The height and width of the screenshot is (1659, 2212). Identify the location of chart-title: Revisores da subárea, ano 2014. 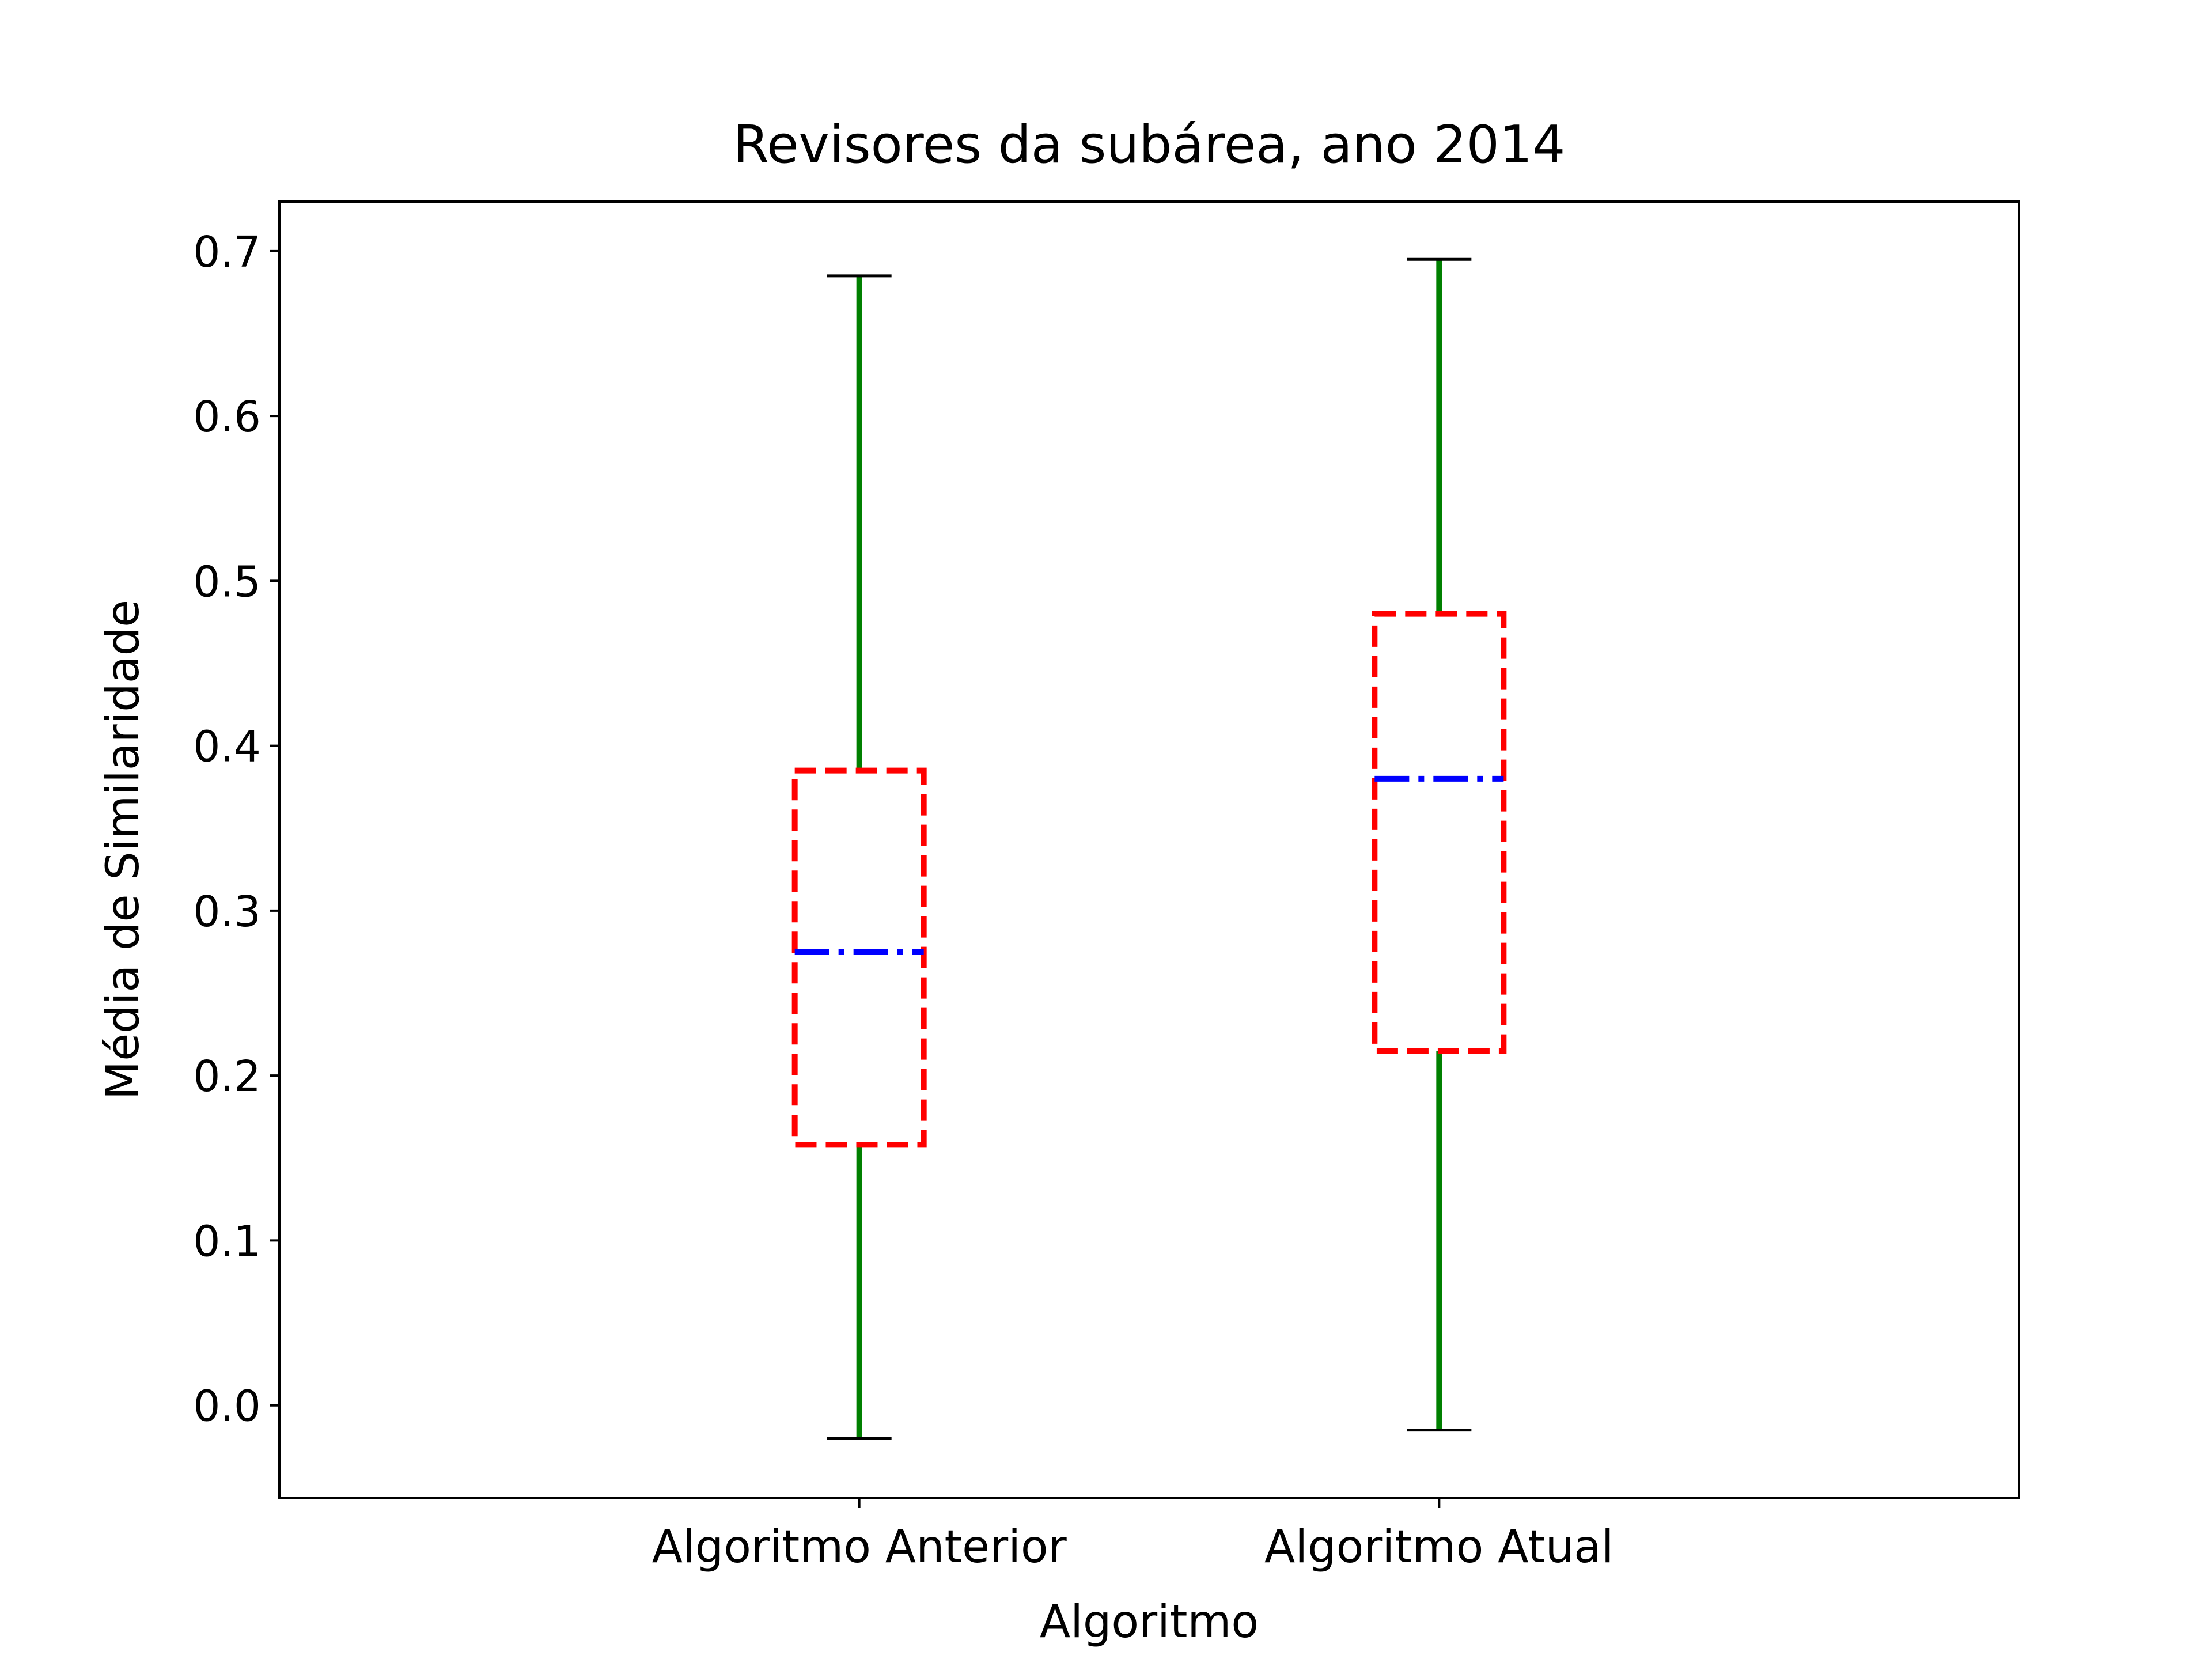
(1149, 145).